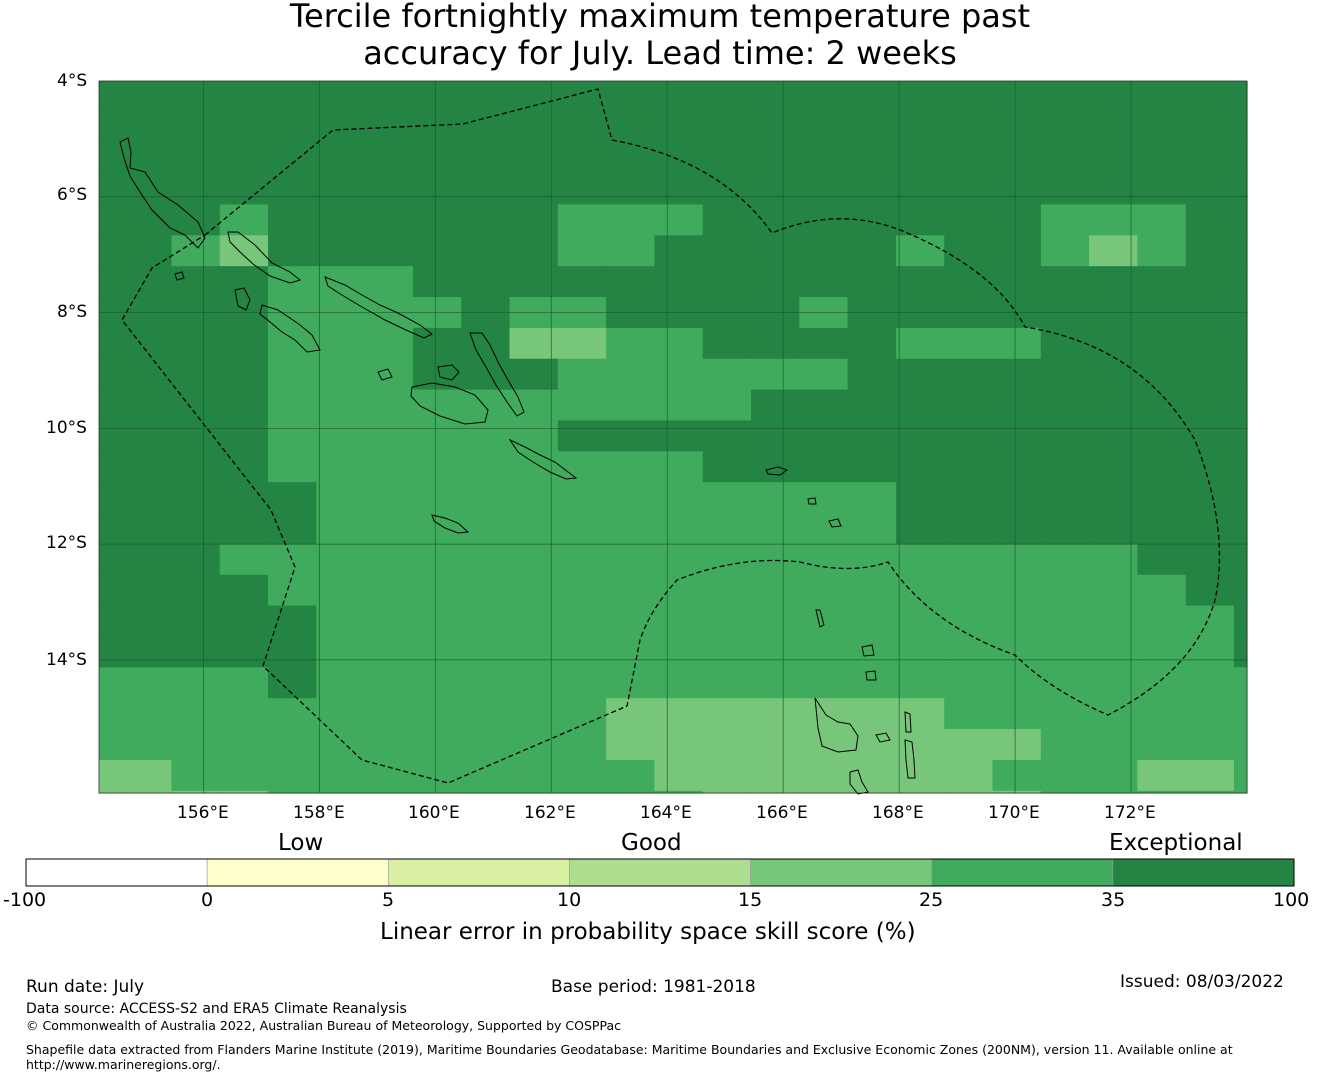 This screenshot has height=1080, width=1320. Describe the element at coordinates (660, 53) in the screenshot. I see `chart-title-line-2: accuracy for July. Lead time: 2 weeks` at that location.